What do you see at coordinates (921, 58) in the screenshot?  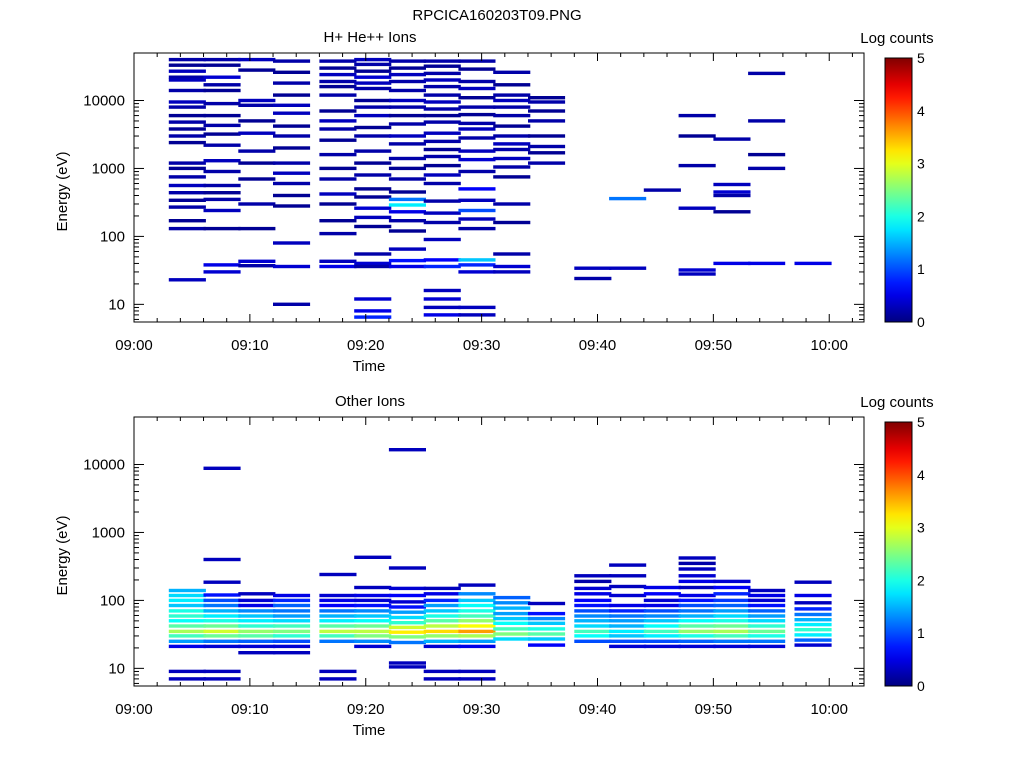 I see `colorbar-tick-label: 5` at bounding box center [921, 58].